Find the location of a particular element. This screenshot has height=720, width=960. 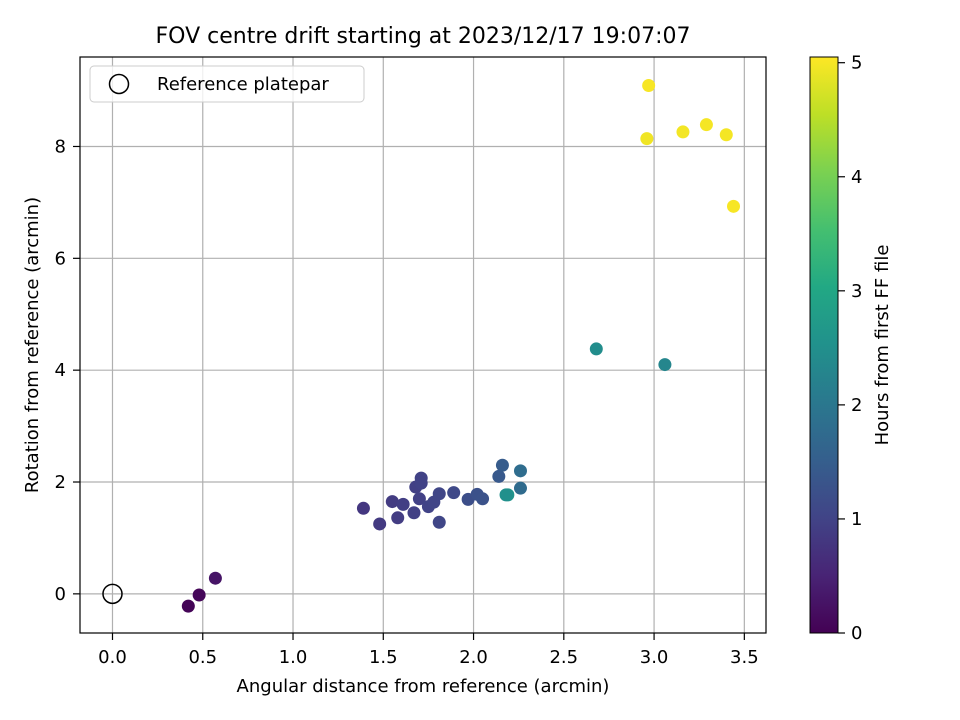

reference-marker-group is located at coordinates (112, 594).